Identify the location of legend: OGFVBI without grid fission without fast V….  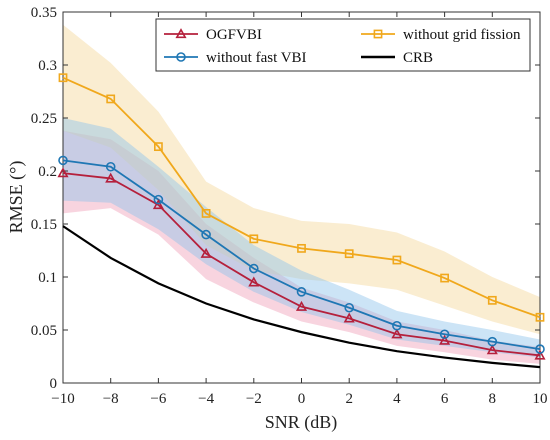
(343, 45).